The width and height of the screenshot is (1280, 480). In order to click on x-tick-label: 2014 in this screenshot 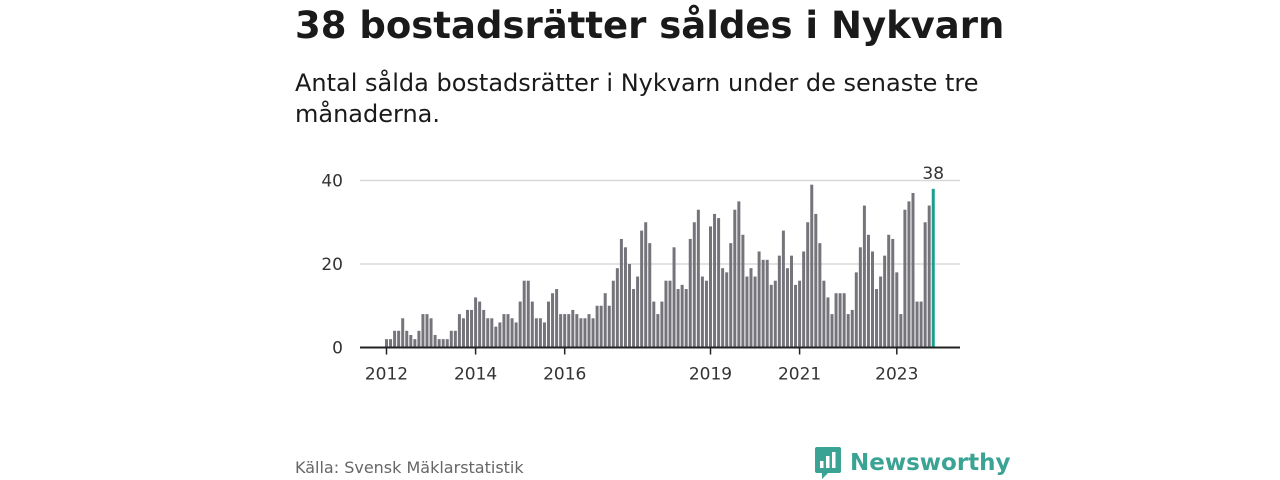, I will do `click(475, 375)`.